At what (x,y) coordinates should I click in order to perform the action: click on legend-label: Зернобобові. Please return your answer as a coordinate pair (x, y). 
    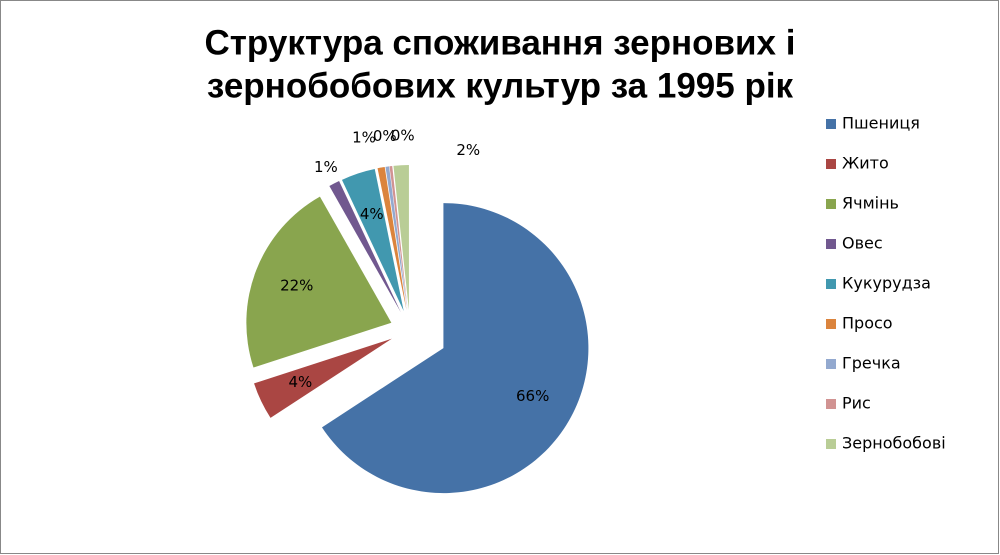
    Looking at the image, I should click on (894, 443).